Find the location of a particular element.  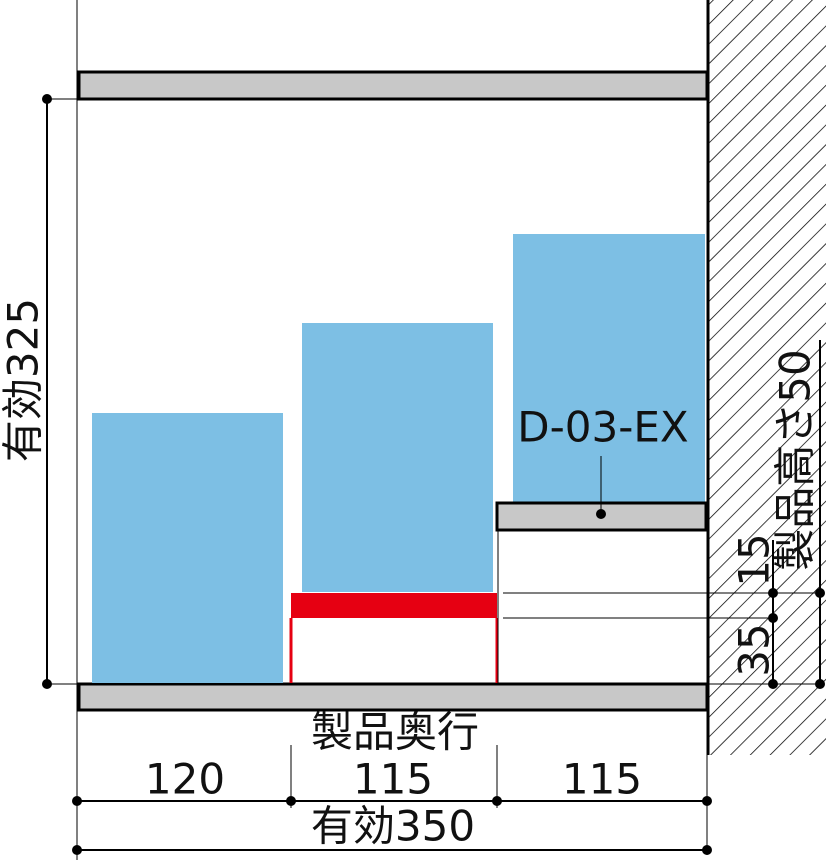

dim-label: 120 is located at coordinates (185, 779).